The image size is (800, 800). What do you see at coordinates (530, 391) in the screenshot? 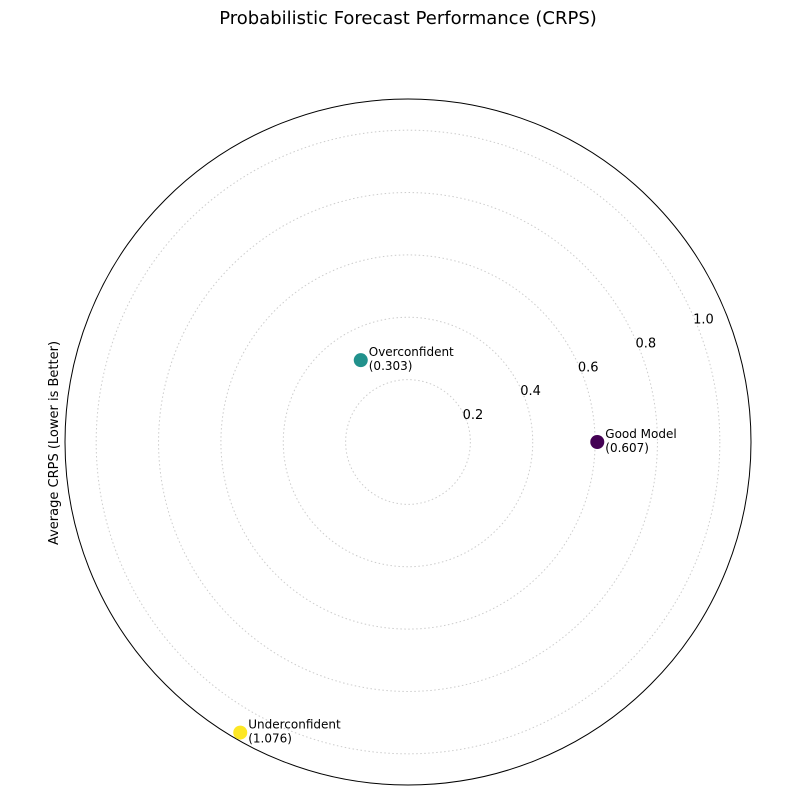
I see `r-tick-label: 0.4` at bounding box center [530, 391].